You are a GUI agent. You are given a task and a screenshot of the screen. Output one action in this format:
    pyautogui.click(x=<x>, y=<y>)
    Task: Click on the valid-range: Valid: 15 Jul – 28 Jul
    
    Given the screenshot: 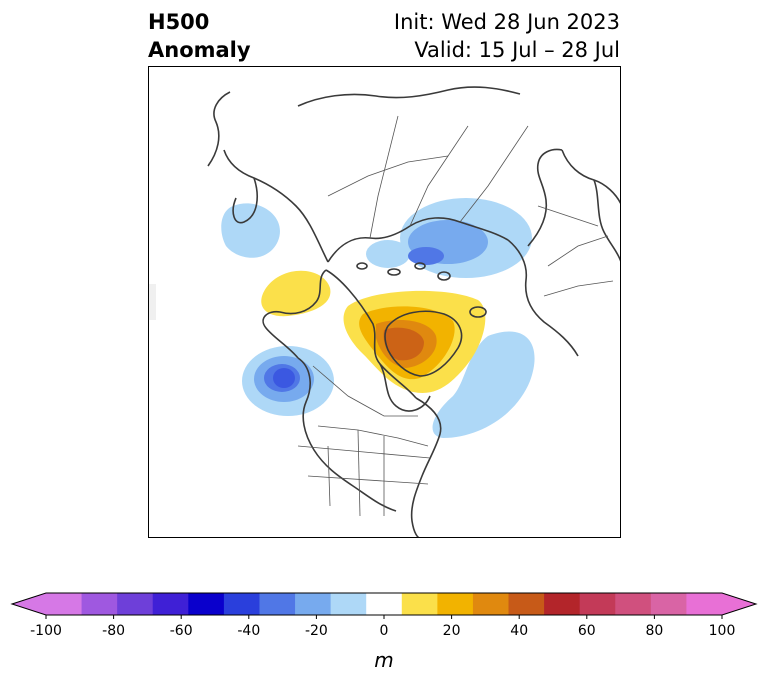 What is the action you would take?
    pyautogui.click(x=517, y=50)
    